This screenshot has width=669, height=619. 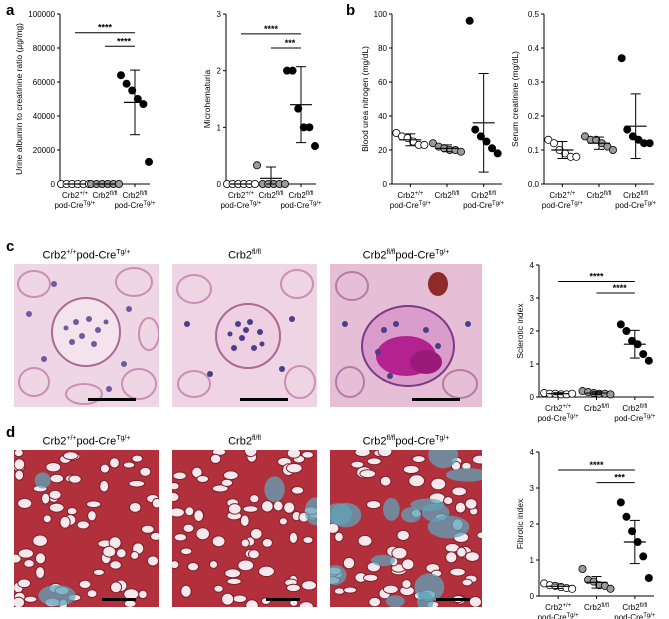 I want to click on category-label-creatinine: Crb2fl/fl, so click(x=635, y=195).